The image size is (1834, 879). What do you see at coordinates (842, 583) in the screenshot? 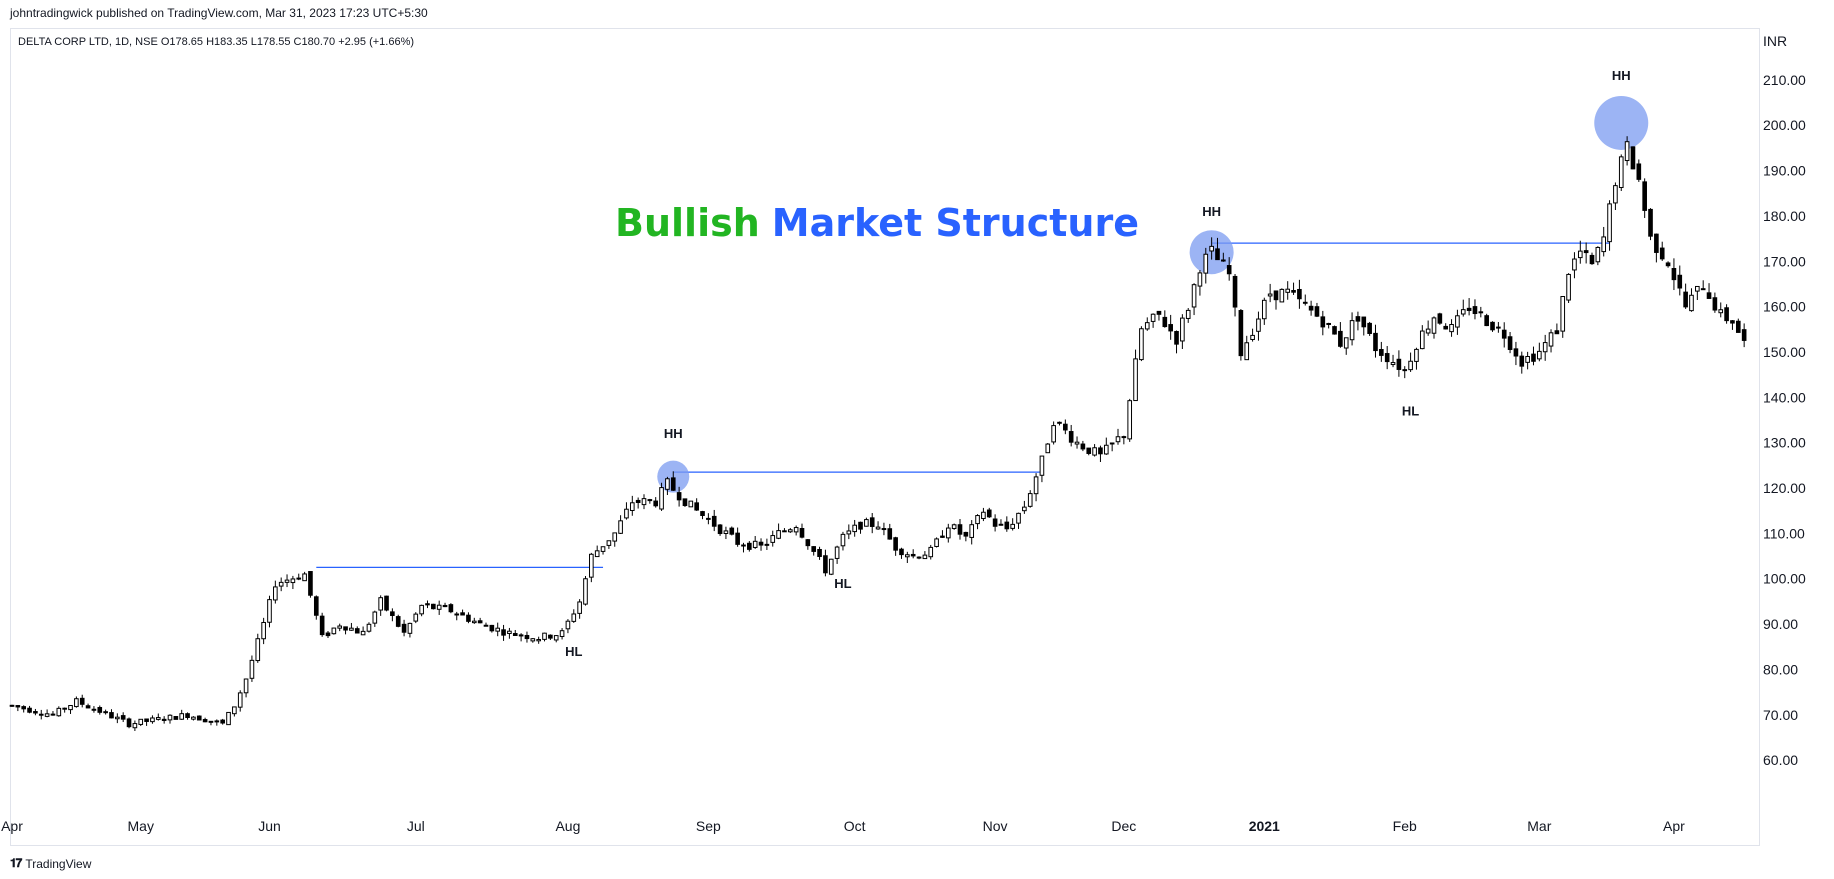
I see `swing-label: HL` at bounding box center [842, 583].